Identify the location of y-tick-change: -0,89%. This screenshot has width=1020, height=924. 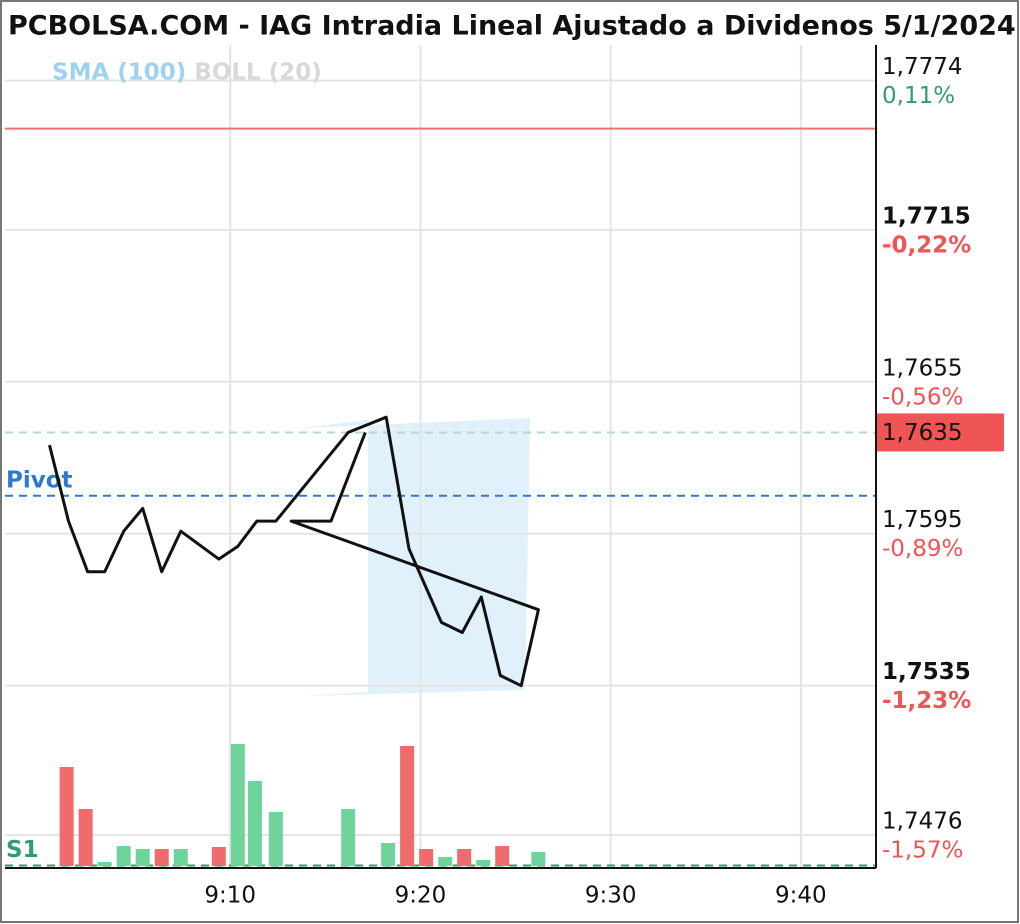
(922, 549).